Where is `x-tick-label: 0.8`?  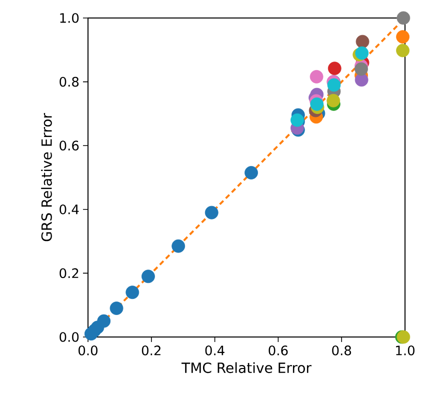
x-tick-label: 0.8 is located at coordinates (342, 351).